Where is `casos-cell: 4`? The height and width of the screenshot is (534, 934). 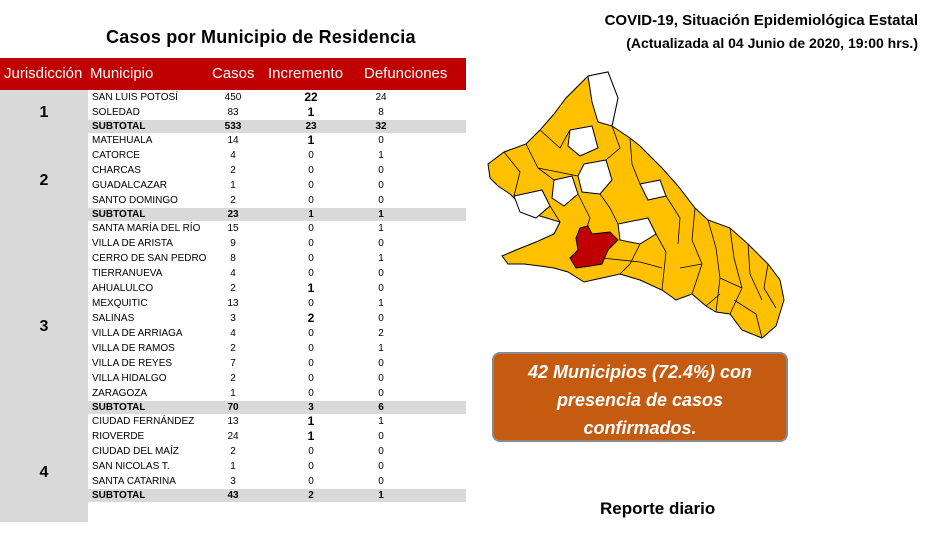 casos-cell: 4 is located at coordinates (233, 333).